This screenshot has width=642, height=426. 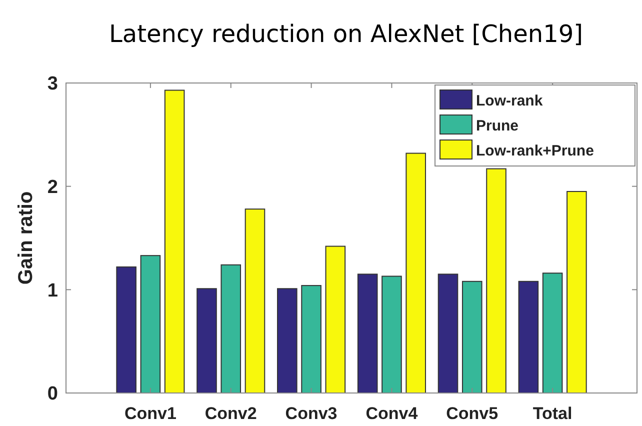 I want to click on x-tick-label: Conv1, so click(x=150, y=413).